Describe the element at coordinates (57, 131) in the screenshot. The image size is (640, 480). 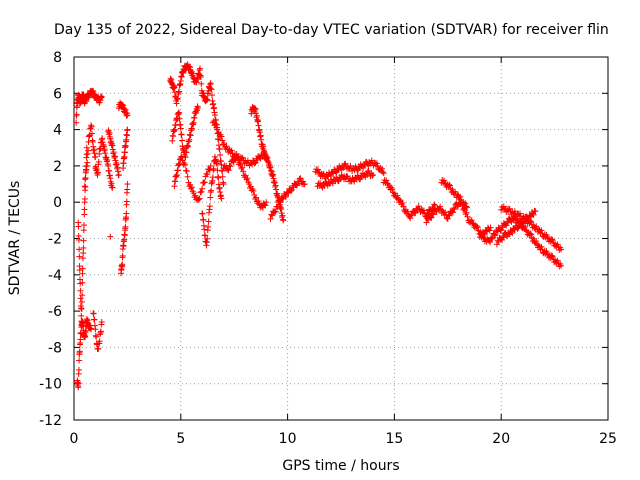
I see `y-tick-label: 4` at that location.